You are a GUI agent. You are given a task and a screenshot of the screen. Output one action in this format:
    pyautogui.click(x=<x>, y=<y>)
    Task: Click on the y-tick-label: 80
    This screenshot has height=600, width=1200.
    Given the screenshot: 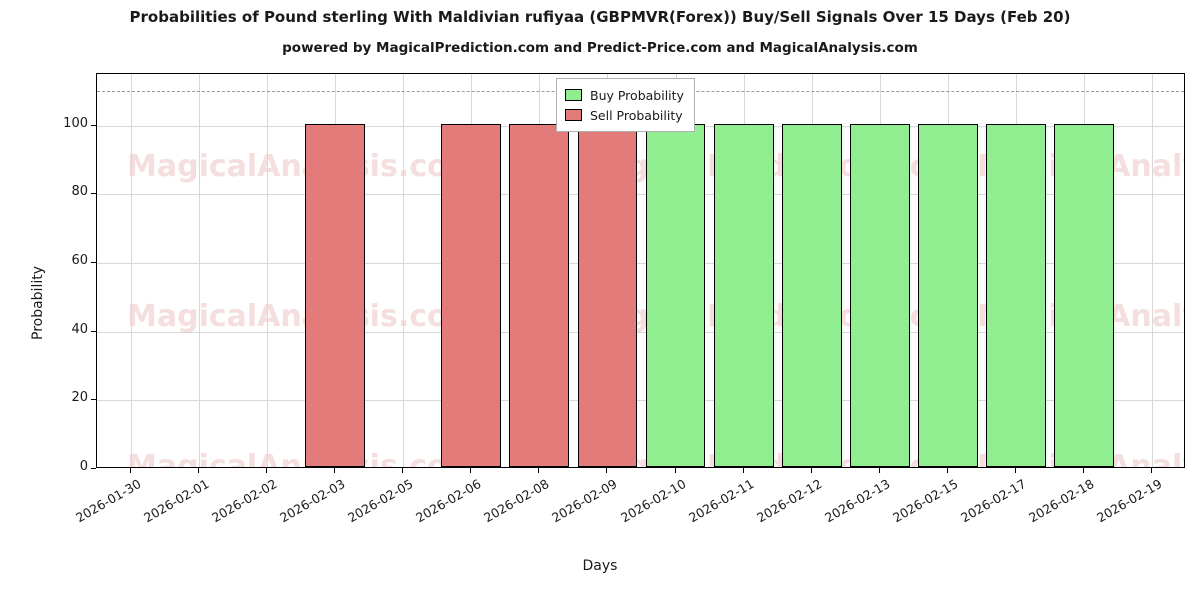 What is the action you would take?
    pyautogui.click(x=79, y=192)
    